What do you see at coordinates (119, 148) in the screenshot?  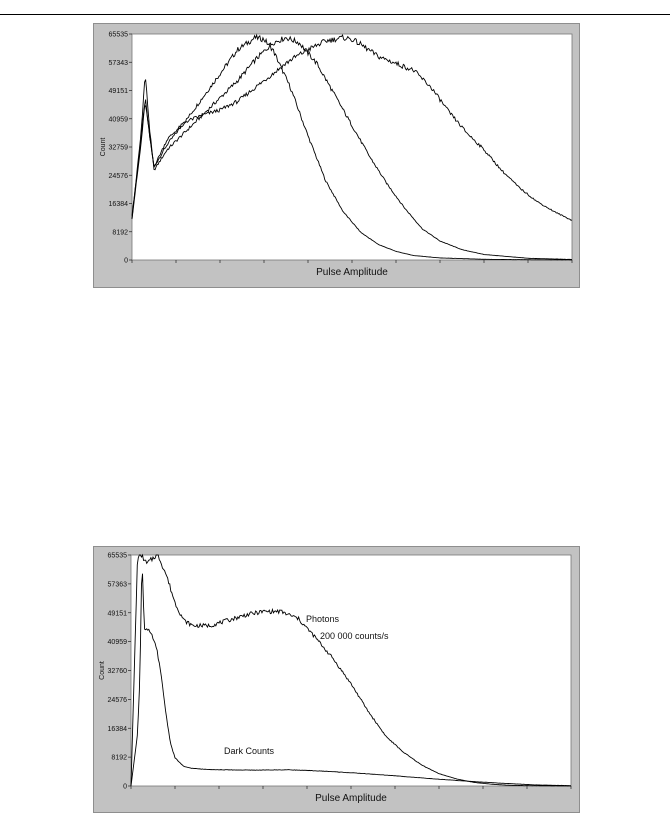 I see `y-tick-label: 32759` at bounding box center [119, 148].